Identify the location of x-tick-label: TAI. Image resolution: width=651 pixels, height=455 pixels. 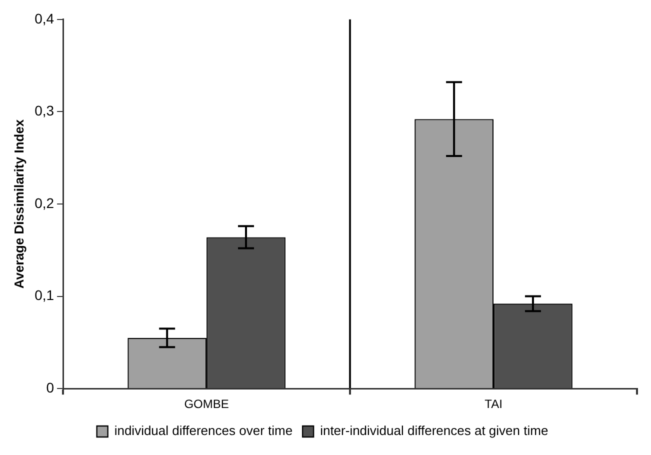
(493, 404).